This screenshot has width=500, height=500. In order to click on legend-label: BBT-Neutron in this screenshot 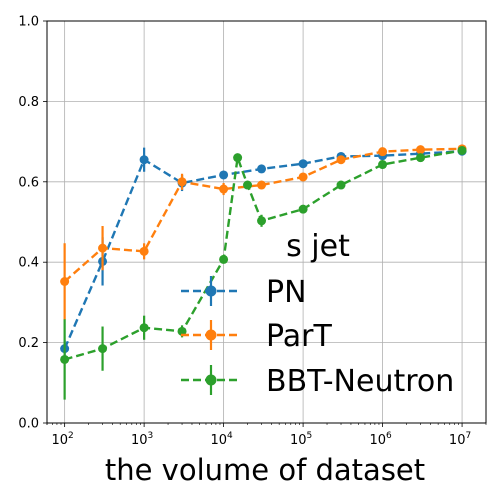, I will do `click(360, 381)`.